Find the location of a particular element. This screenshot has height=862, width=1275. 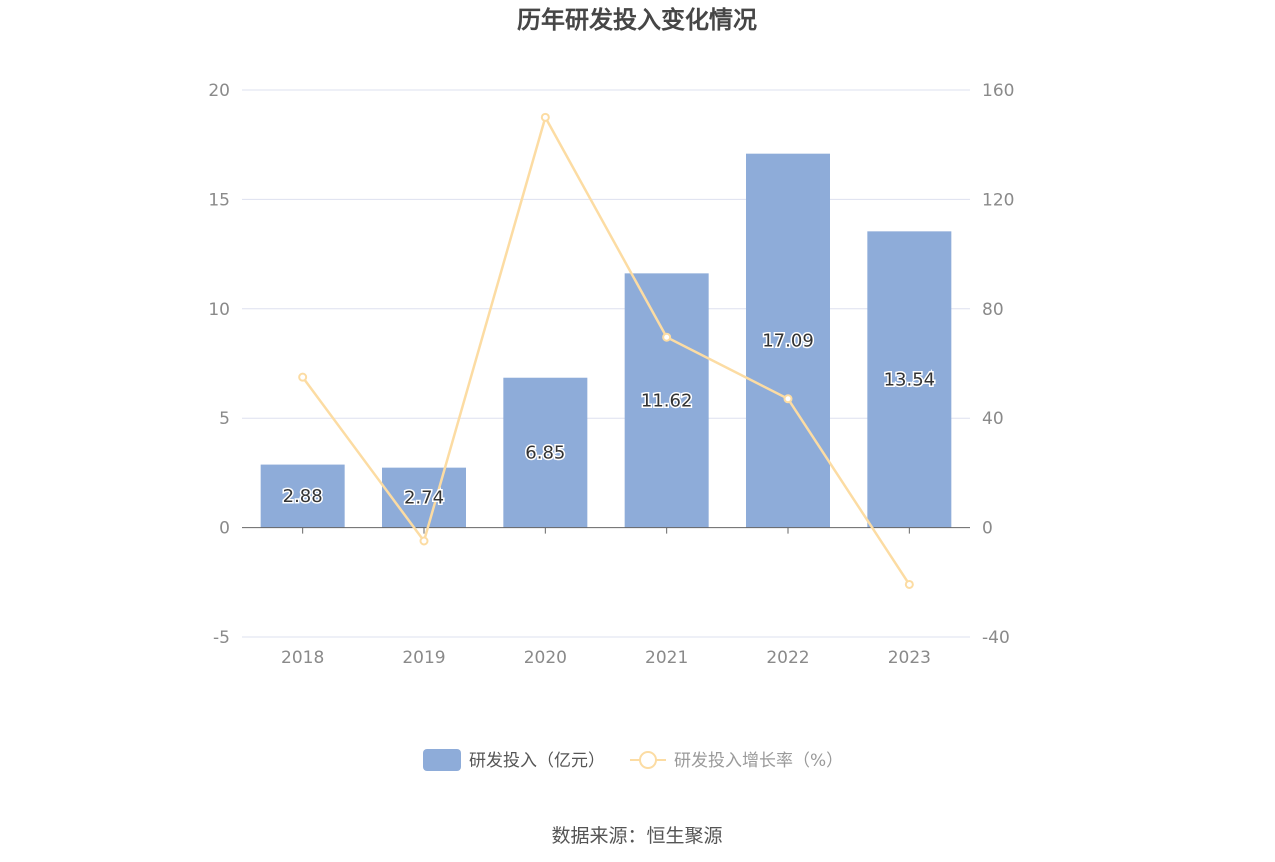

legend-line-marker is located at coordinates (648, 760).